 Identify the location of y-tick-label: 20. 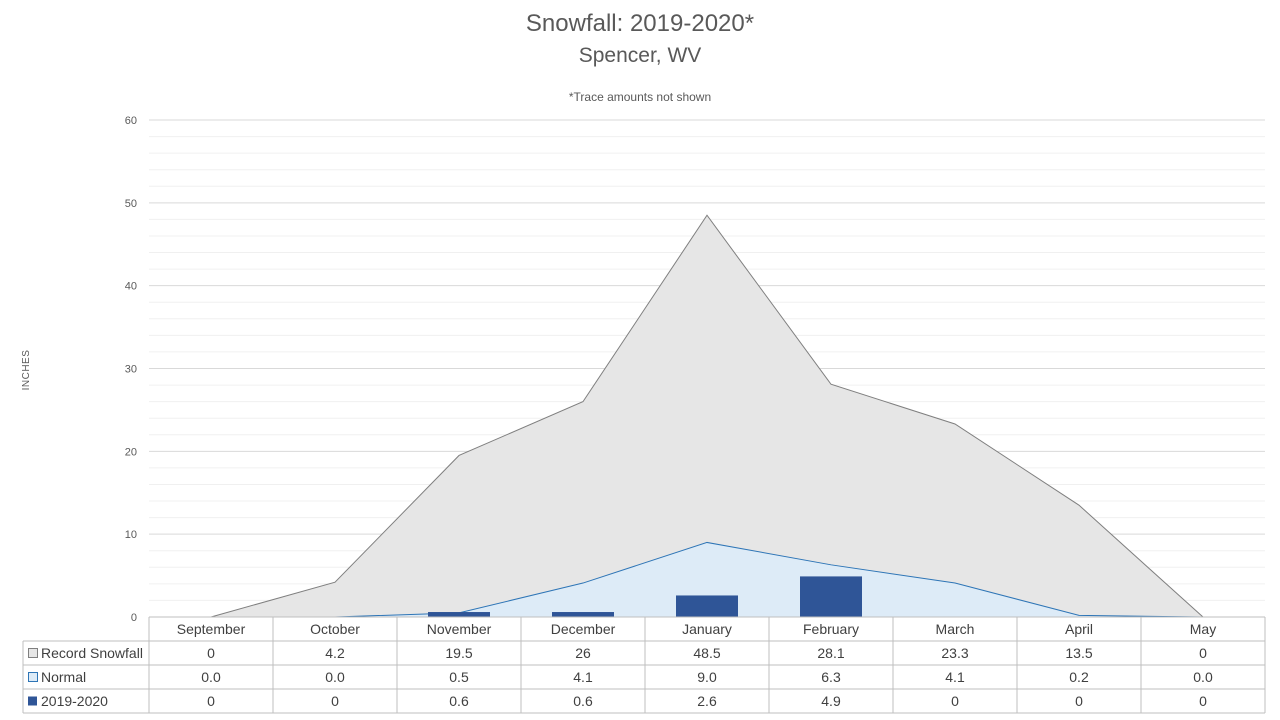
(131, 452).